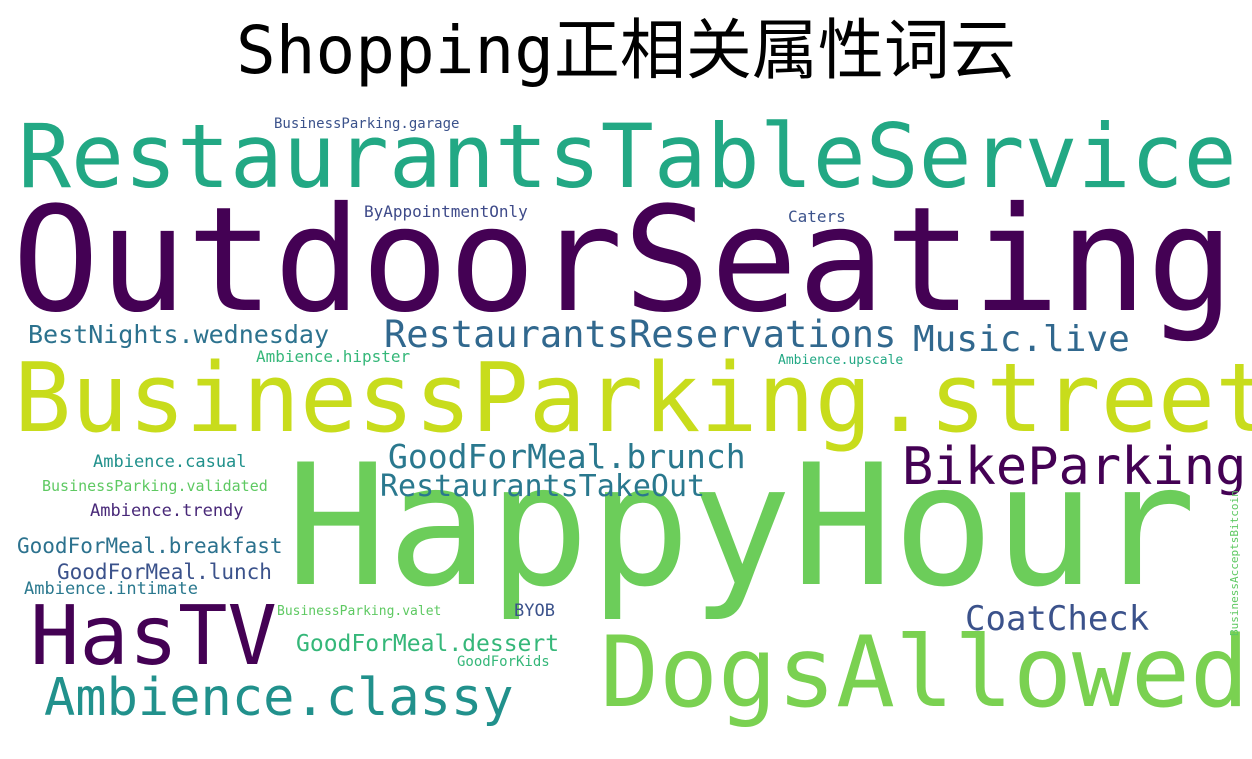 The height and width of the screenshot is (759, 1252). What do you see at coordinates (1057, 619) in the screenshot?
I see `word-coatcheck: CoatCheck` at bounding box center [1057, 619].